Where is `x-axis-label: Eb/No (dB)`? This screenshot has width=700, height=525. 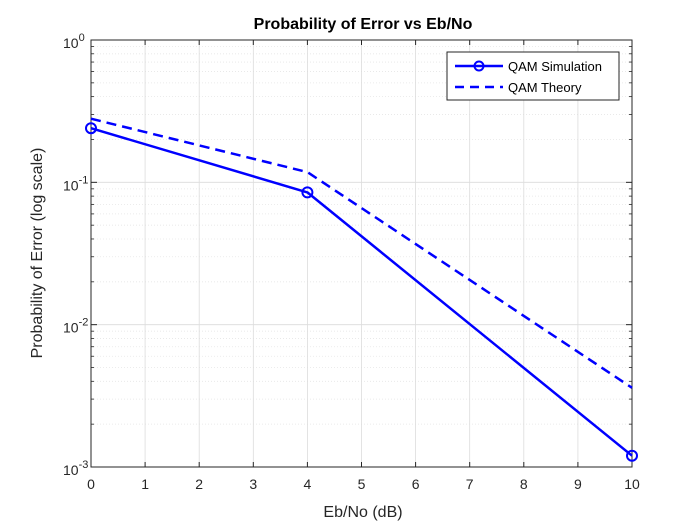
x-axis-label: Eb/No (dB) is located at coordinates (362, 512).